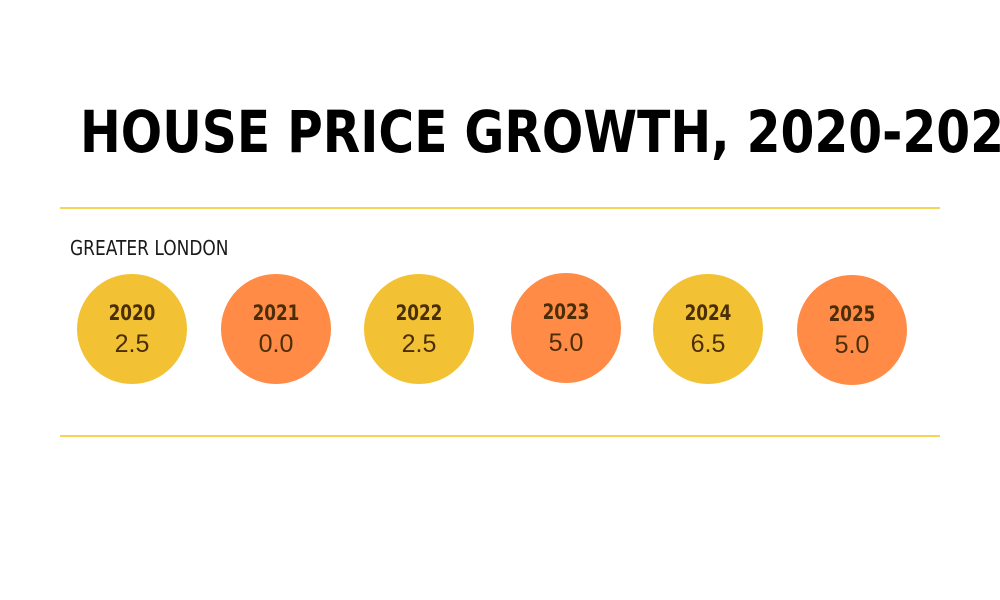 The height and width of the screenshot is (600, 1000). Describe the element at coordinates (708, 329) in the screenshot. I see `year-bubble: 2024 6.5` at that location.